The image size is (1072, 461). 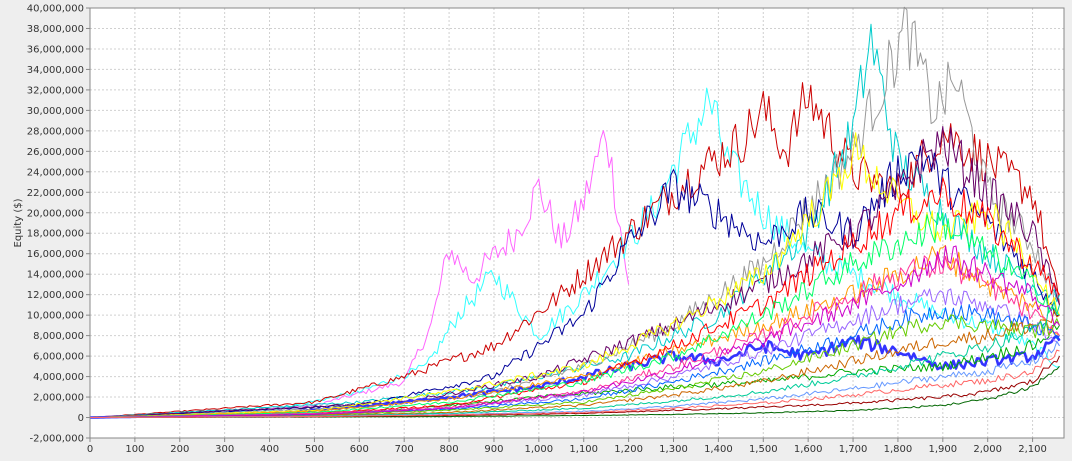 I want to click on y-tick-label: 32,000,000, so click(x=55, y=90).